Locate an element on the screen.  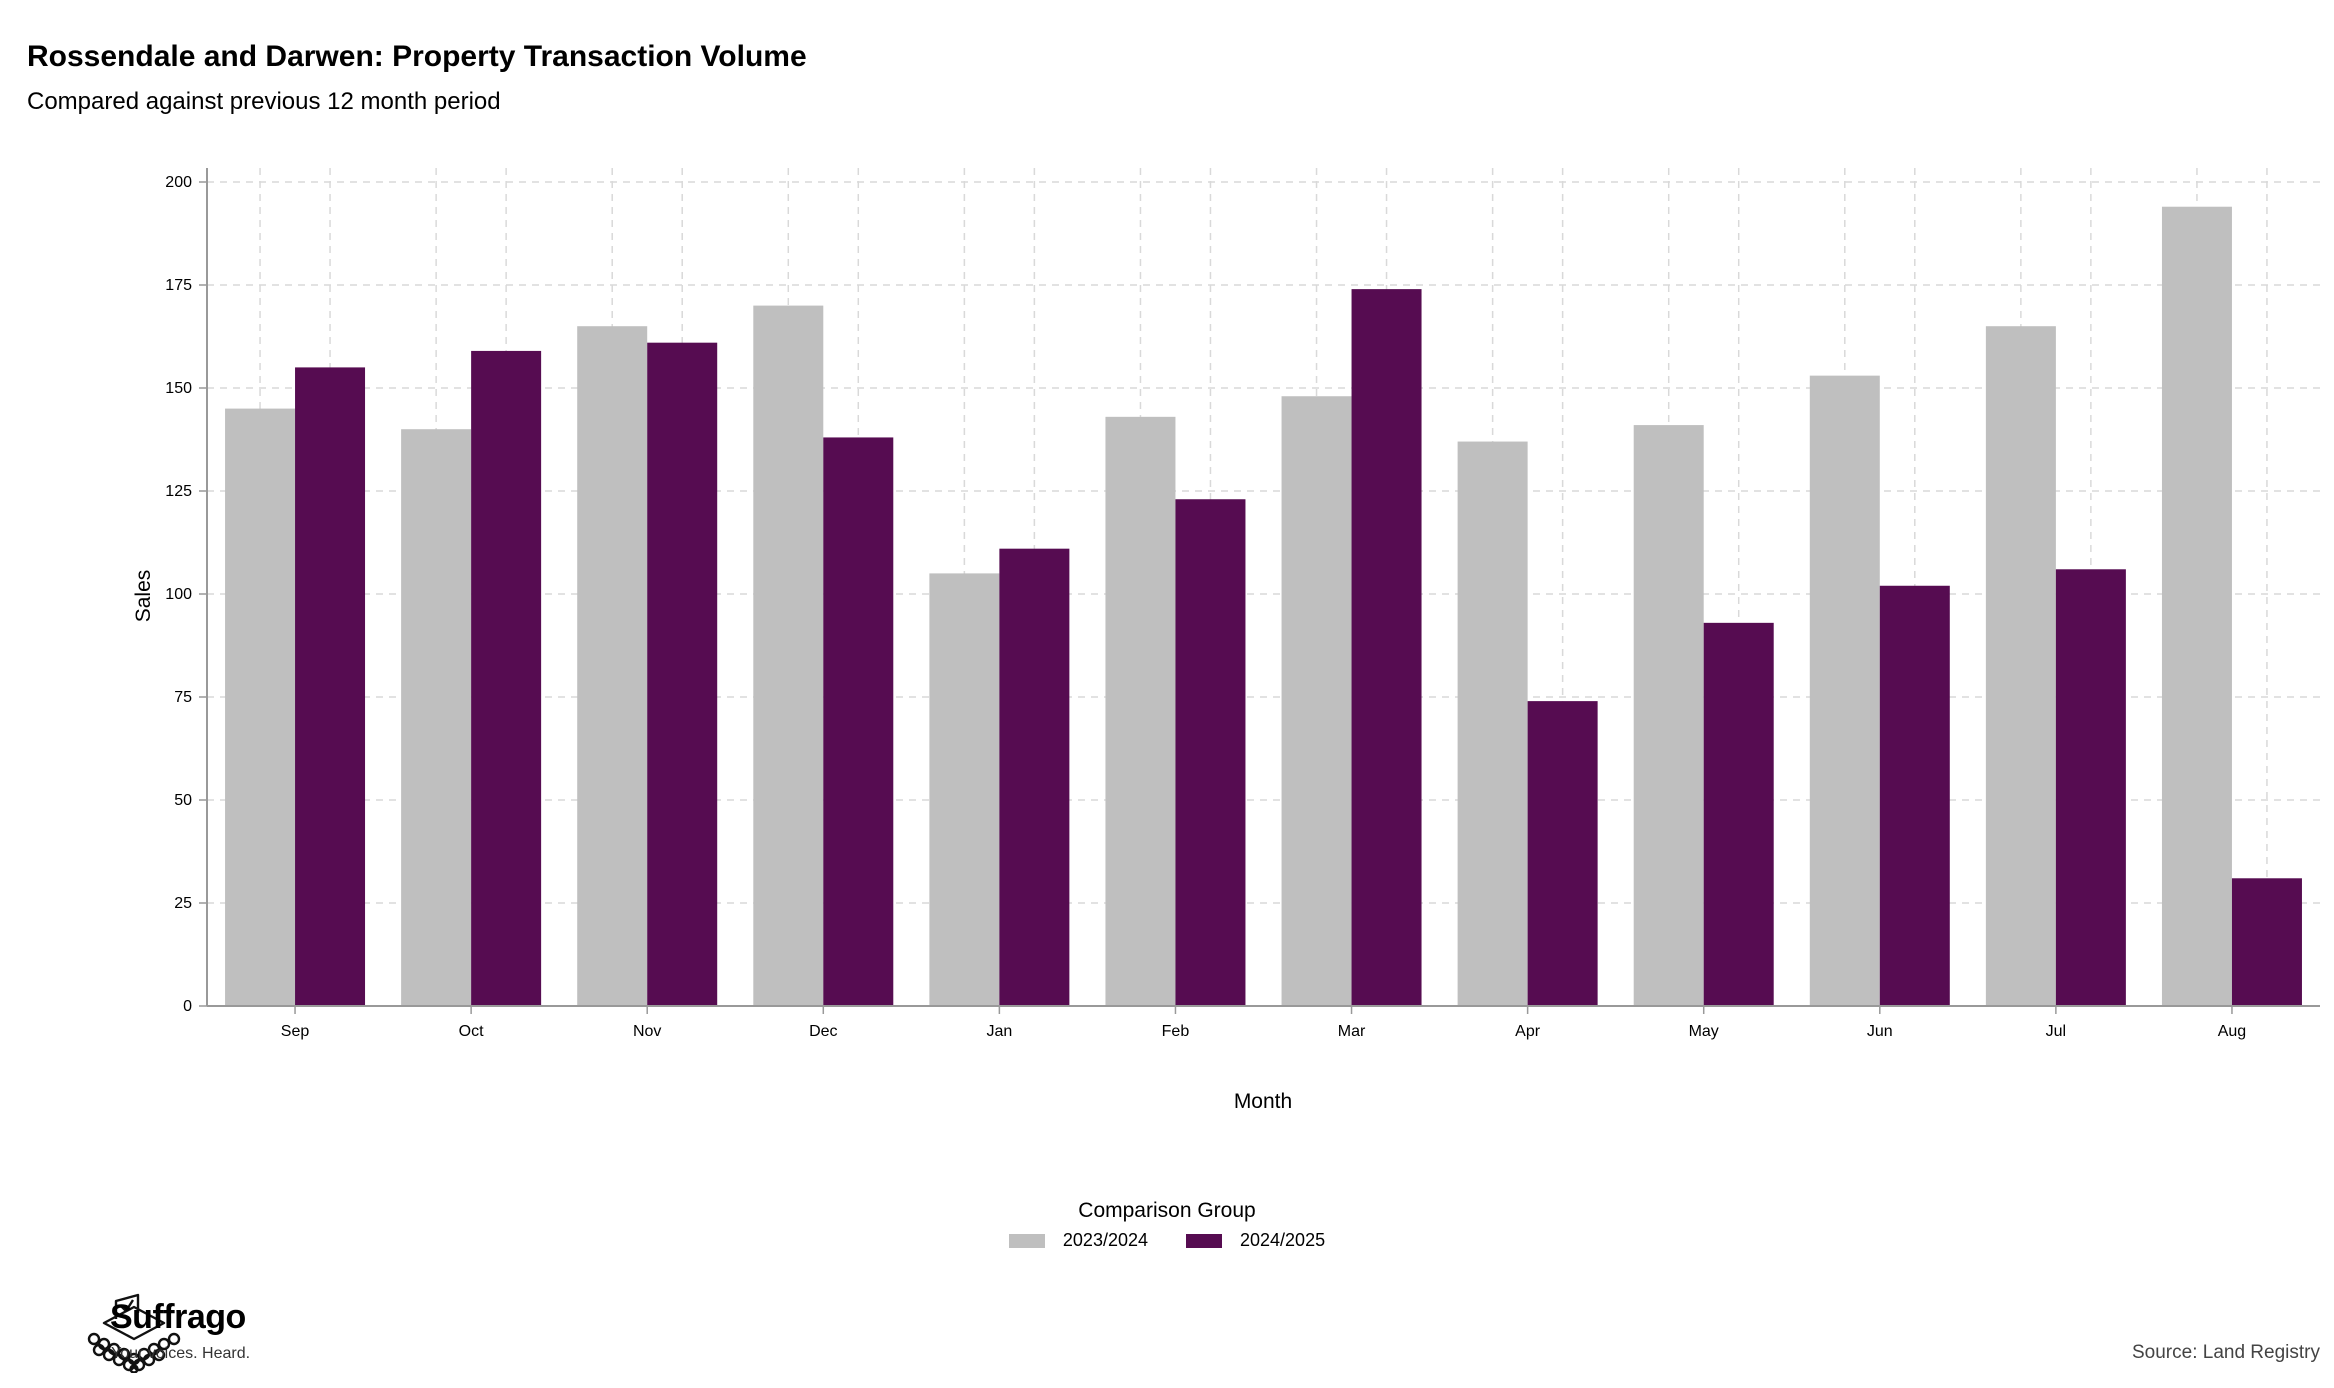
bar-2023-2024-mar is located at coordinates (1316, 701).